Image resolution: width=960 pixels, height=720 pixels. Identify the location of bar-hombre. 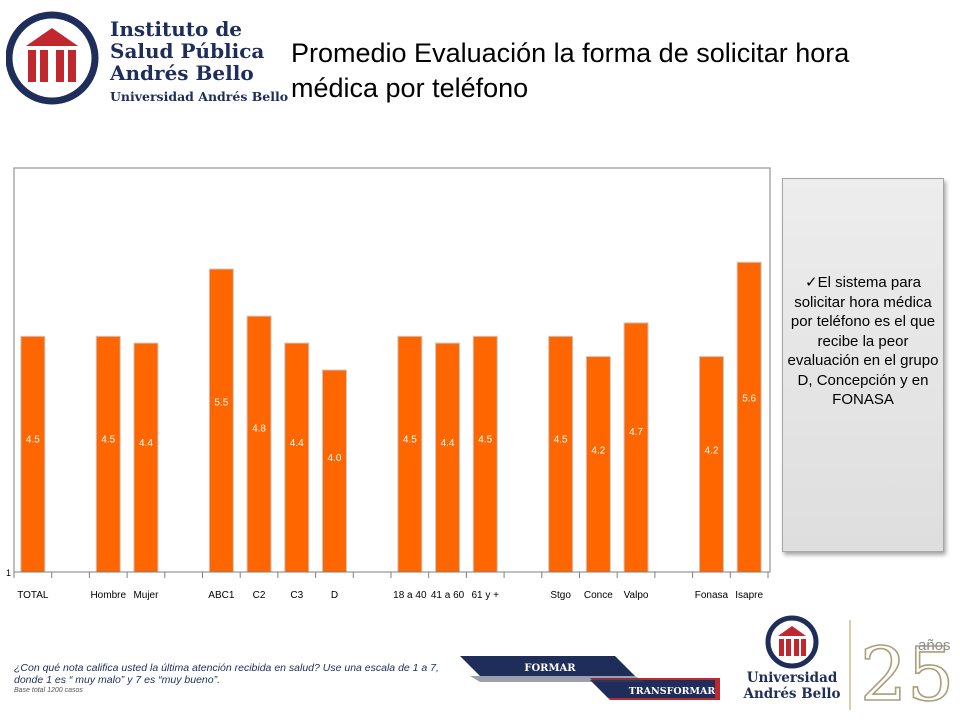
(108, 454).